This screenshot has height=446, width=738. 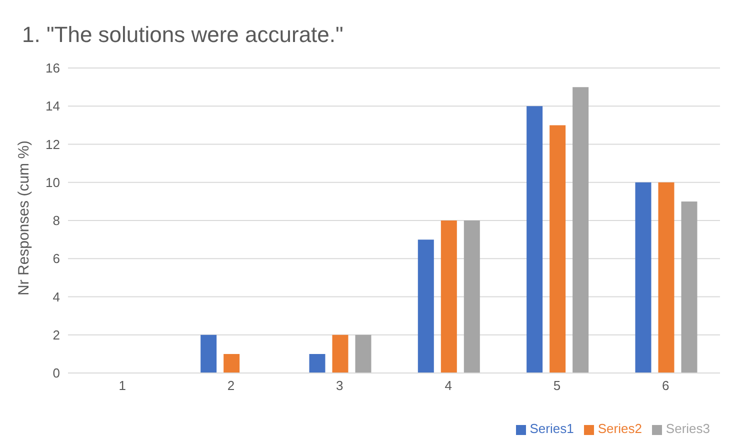 I want to click on legend-label: Series2, so click(x=620, y=428).